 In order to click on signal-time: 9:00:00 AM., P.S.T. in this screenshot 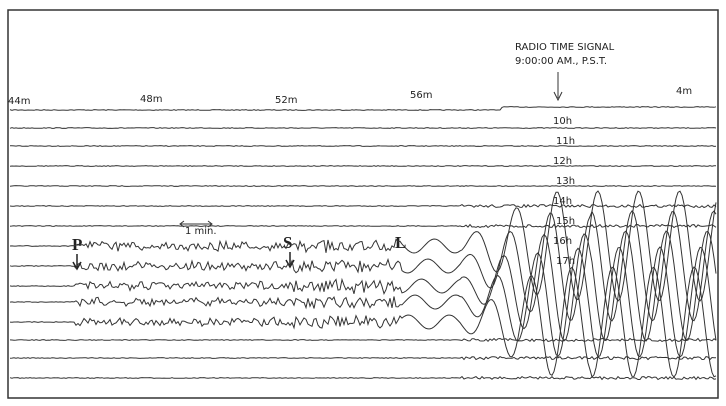, I will do `click(561, 61)`.